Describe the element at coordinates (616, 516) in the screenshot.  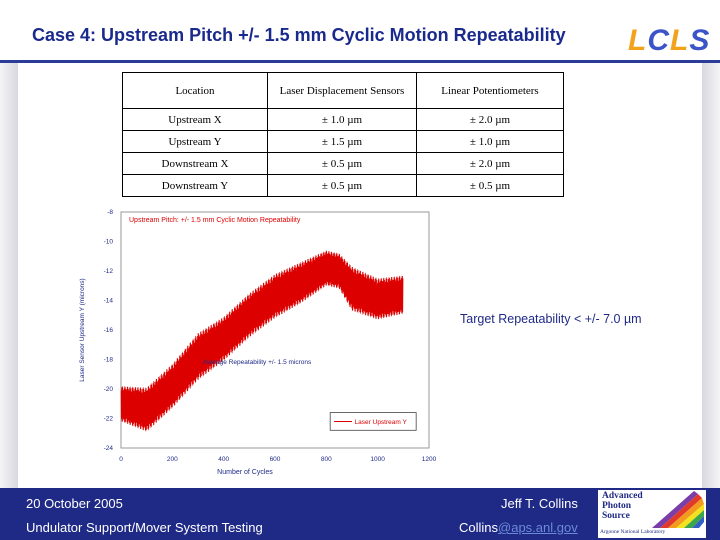
I see `aps-logo-line: Source` at that location.